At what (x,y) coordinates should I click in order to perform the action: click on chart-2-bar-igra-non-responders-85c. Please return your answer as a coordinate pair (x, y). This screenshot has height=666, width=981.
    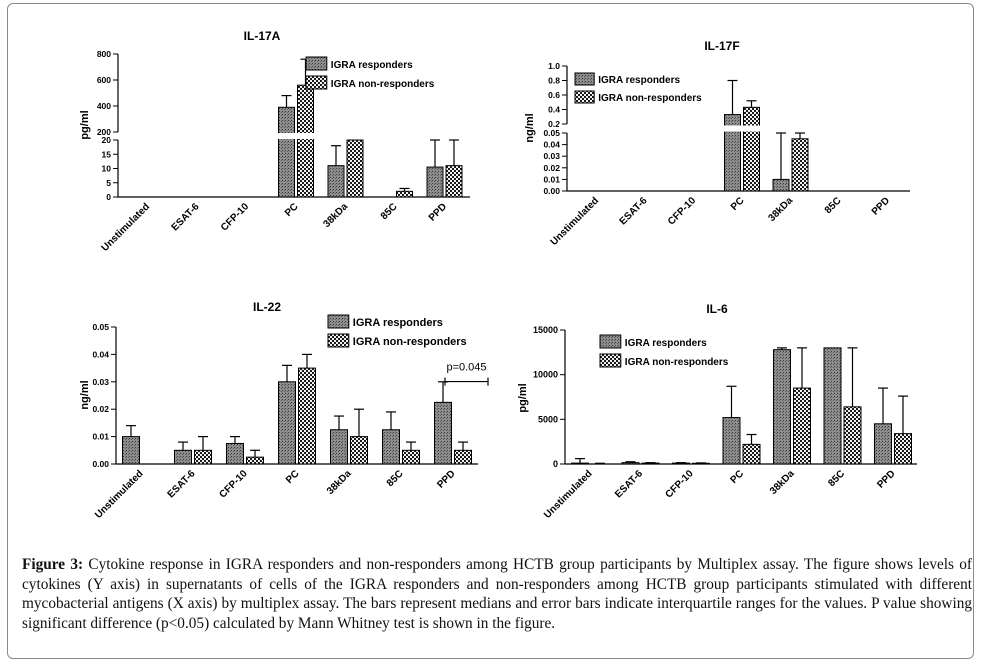
    Looking at the image, I should click on (411, 457).